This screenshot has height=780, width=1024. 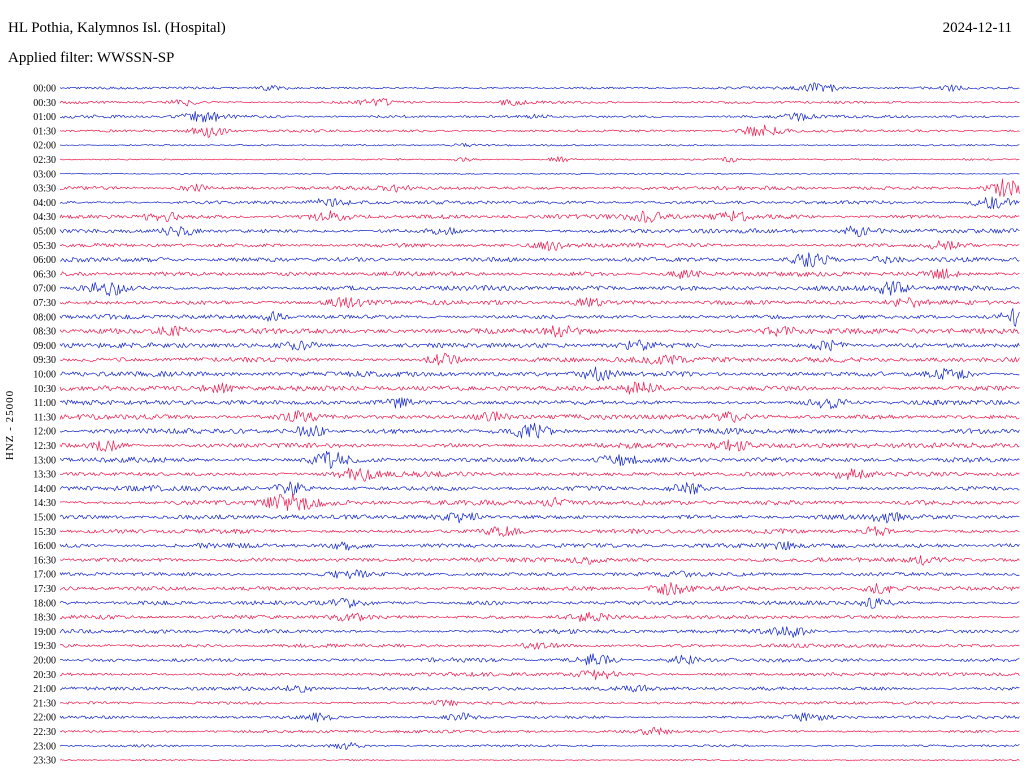 What do you see at coordinates (44, 375) in the screenshot?
I see `trace-time-label: 10:00` at bounding box center [44, 375].